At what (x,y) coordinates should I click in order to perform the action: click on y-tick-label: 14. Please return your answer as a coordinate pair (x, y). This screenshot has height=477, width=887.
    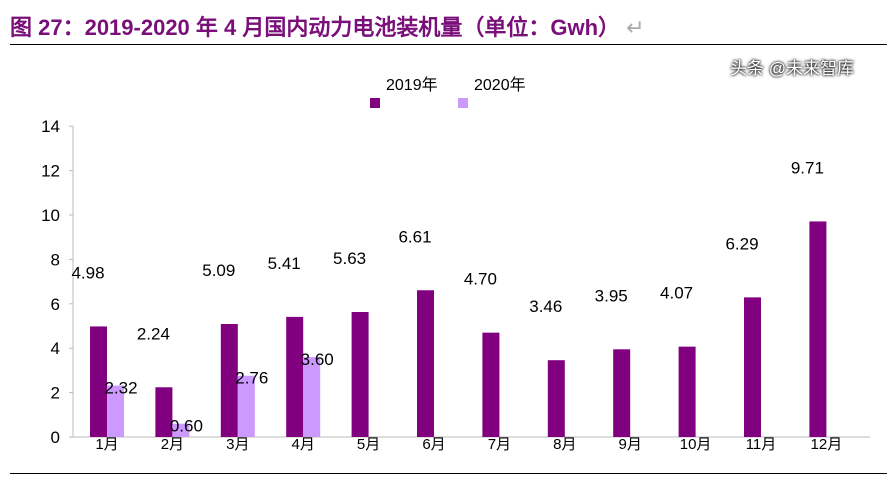
    Looking at the image, I should click on (50, 126).